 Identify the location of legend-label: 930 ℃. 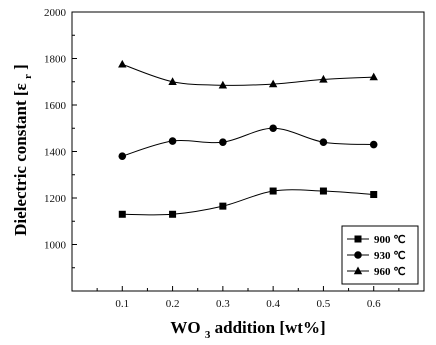
(390, 256).